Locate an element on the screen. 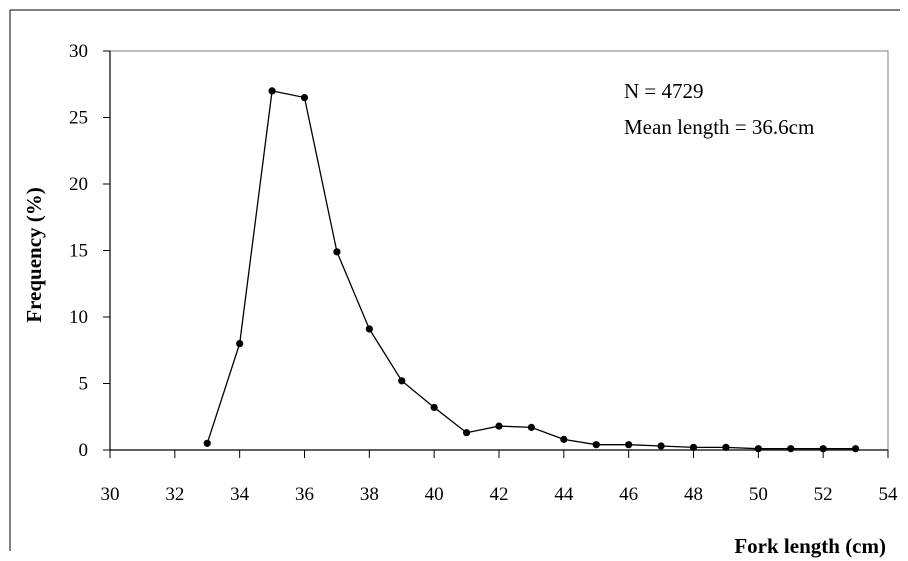 The height and width of the screenshot is (561, 908). y-tick-label: 30 is located at coordinates (78, 51).